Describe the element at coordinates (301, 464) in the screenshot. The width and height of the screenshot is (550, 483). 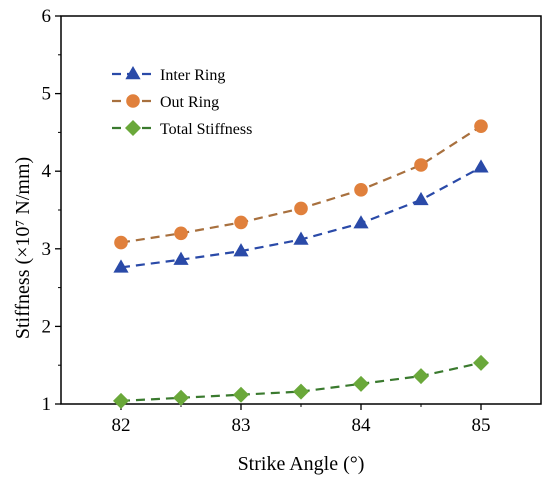
I see `x-axis-title: Strike Angle (°)` at that location.